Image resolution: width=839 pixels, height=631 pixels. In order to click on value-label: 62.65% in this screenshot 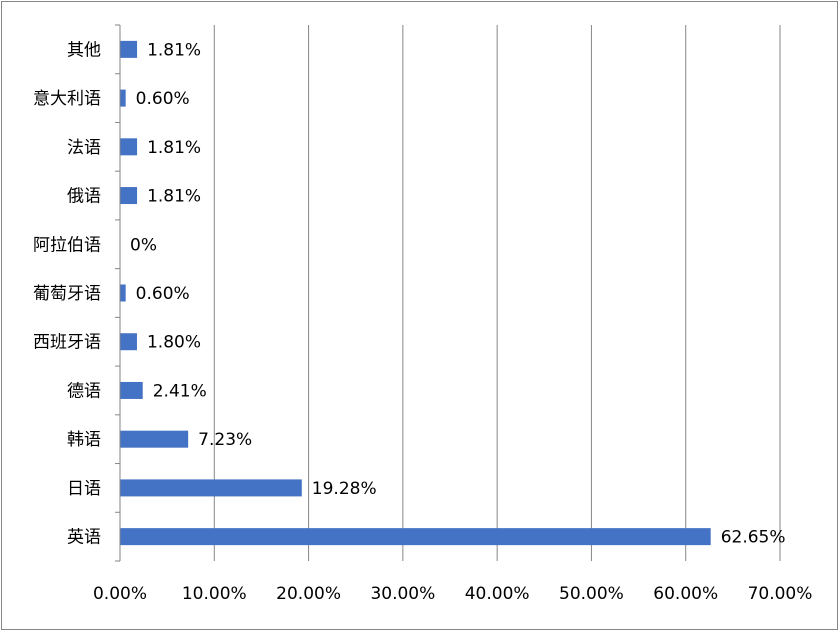, I will do `click(753, 538)`.